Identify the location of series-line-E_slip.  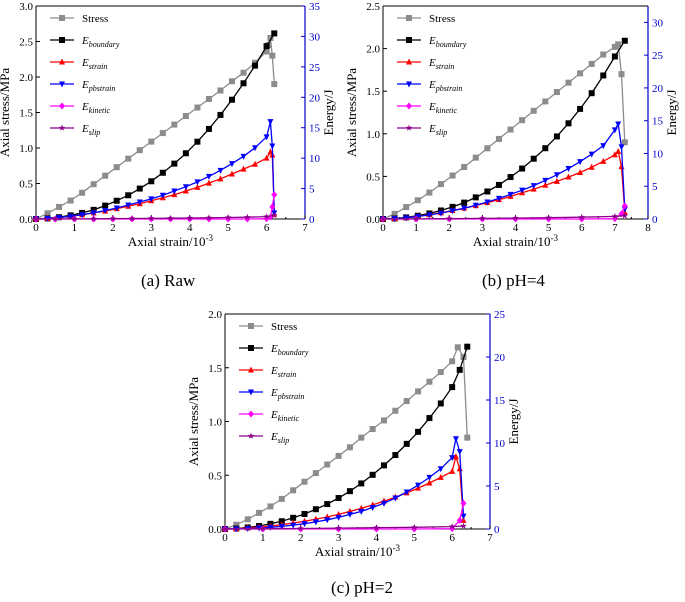
(155, 217).